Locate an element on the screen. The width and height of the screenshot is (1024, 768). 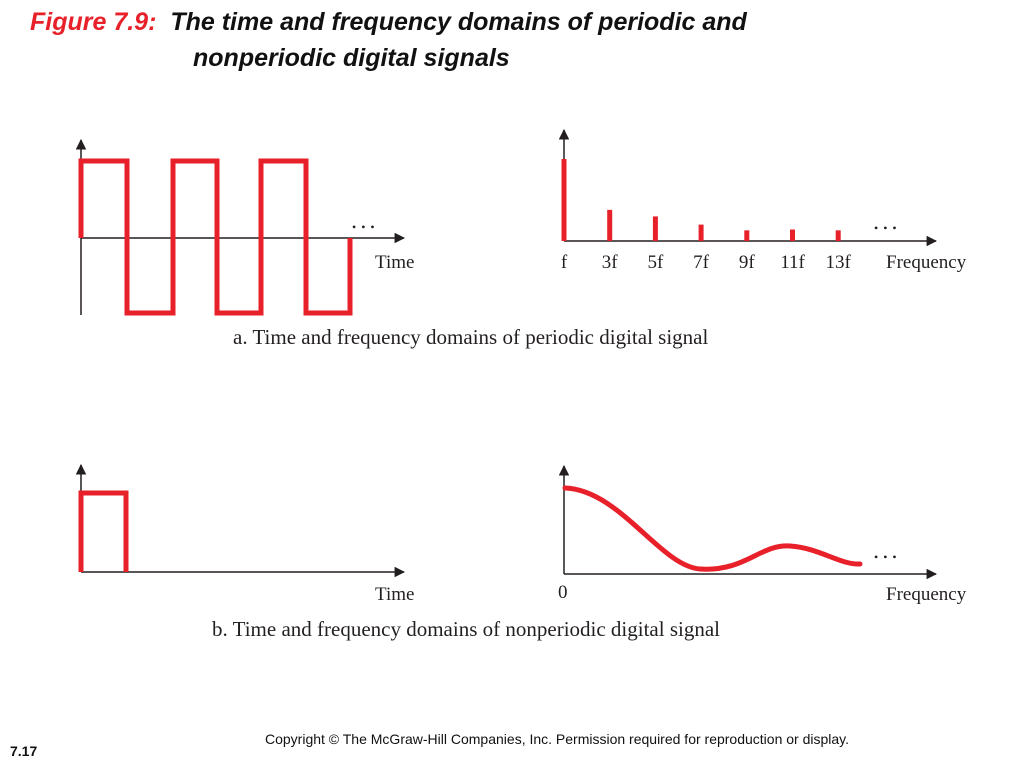
harmonic-label-7f: 7f is located at coordinates (701, 262).